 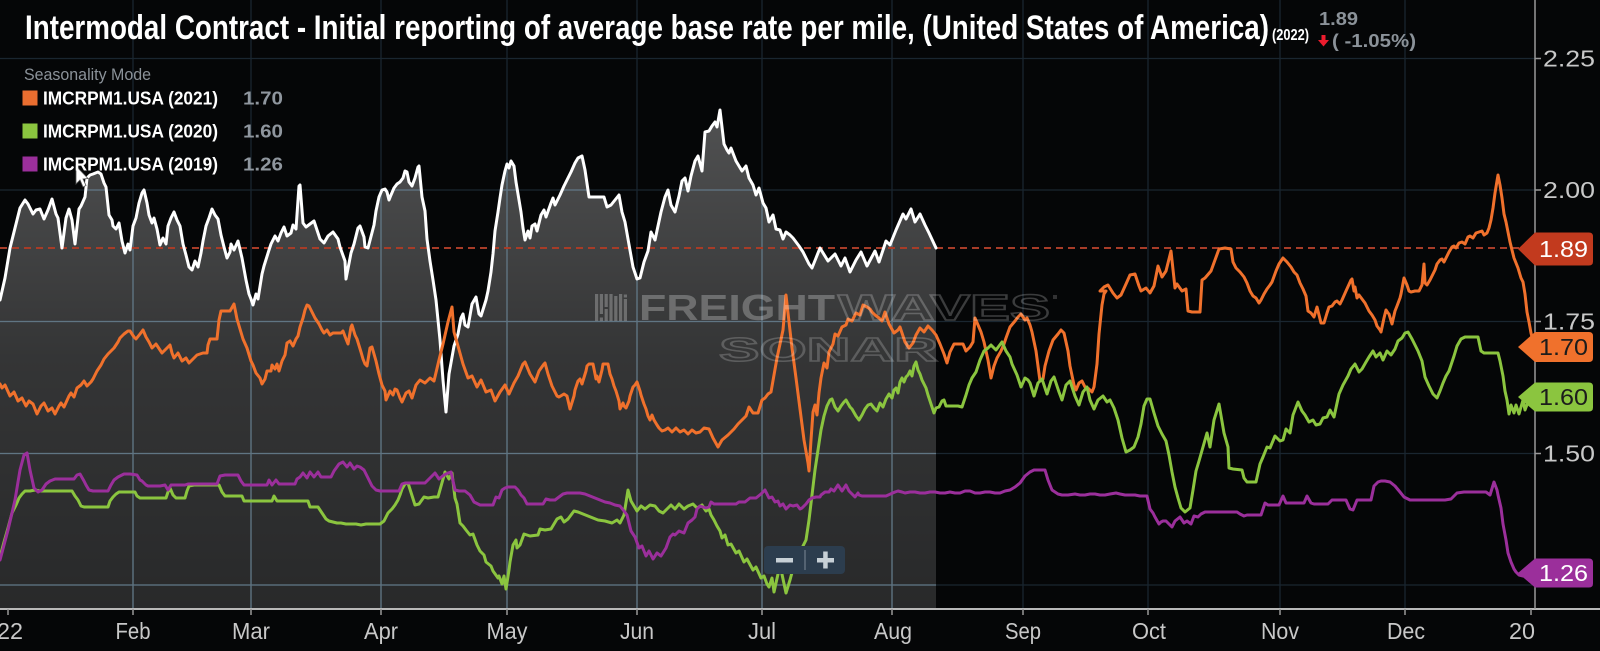 What do you see at coordinates (1569, 322) in the screenshot?
I see `svg-text: 1.75` at bounding box center [1569, 322].